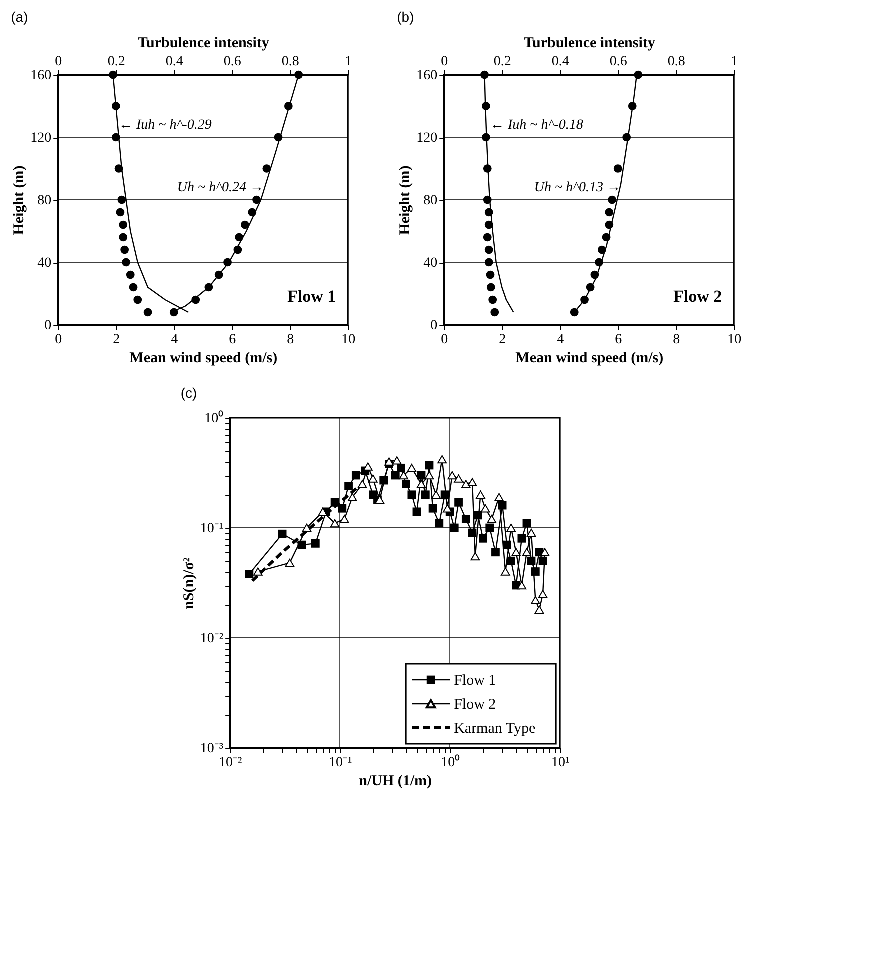  I want to click on y-tick-label: 10⁻¹, so click(212, 529).